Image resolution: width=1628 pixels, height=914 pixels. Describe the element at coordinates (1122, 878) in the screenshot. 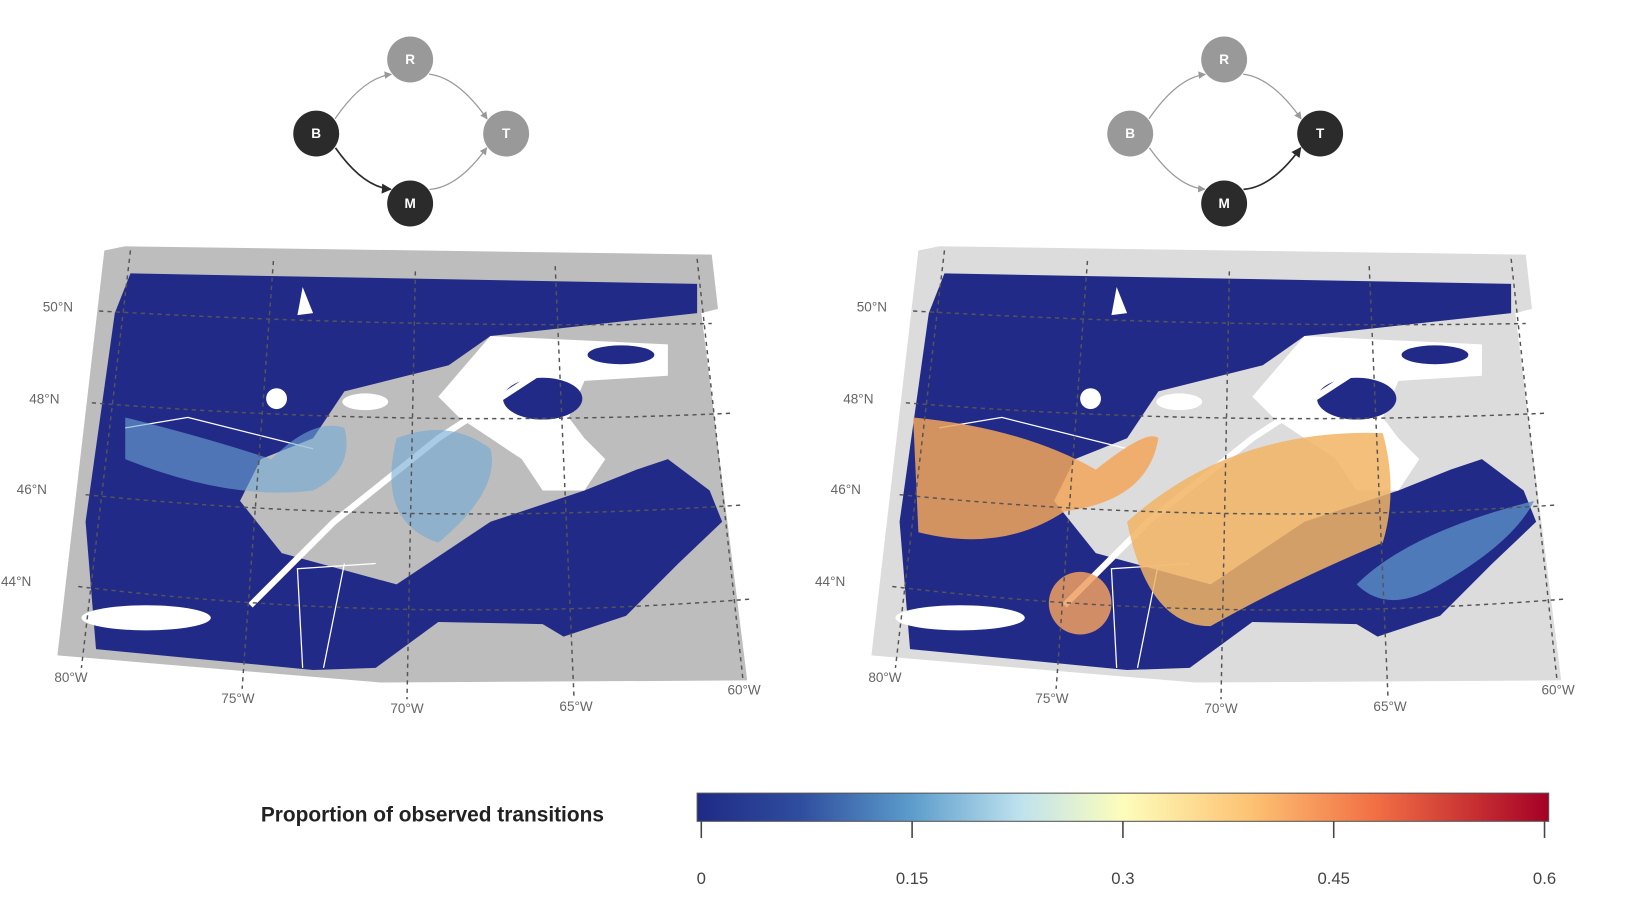

I see `tick-label: 0.3` at that location.